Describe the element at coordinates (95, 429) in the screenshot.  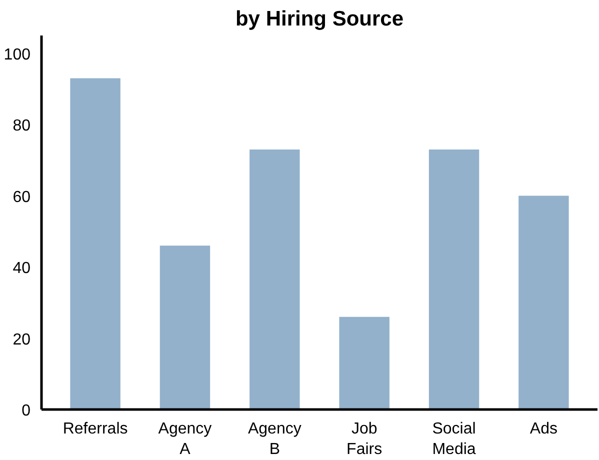
I see `x-tick-label: Referrals` at that location.